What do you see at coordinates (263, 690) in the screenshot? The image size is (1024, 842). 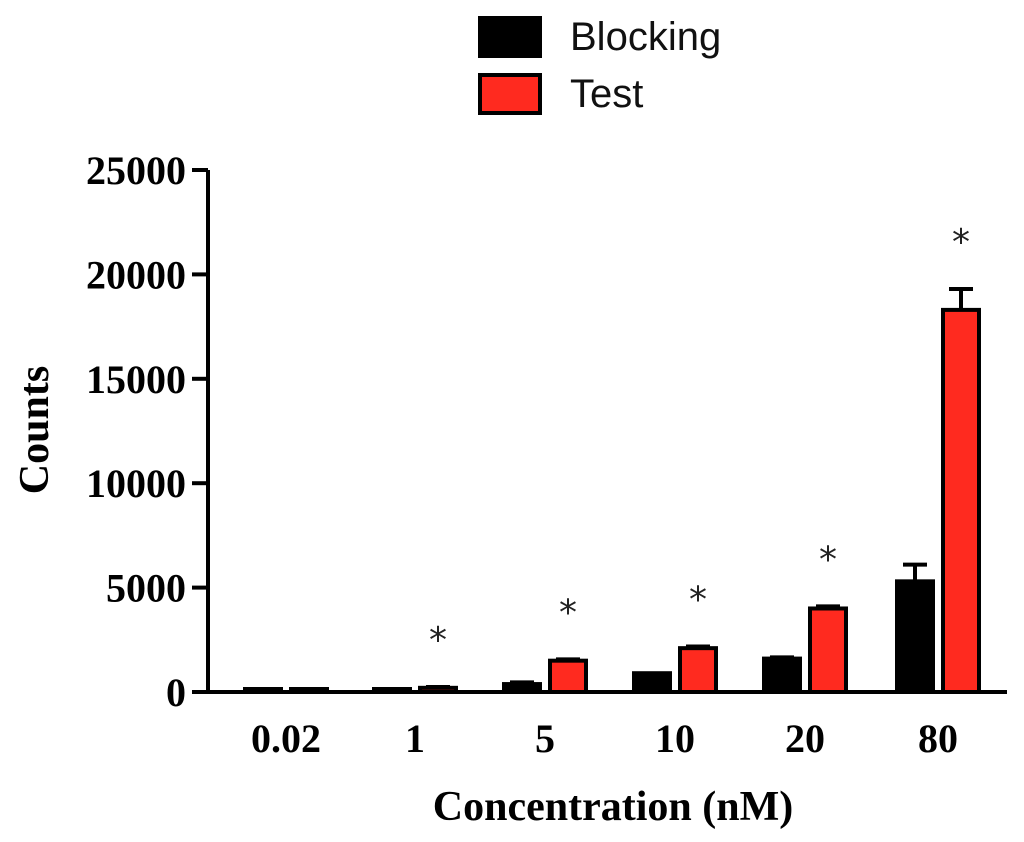 I see `bar-blocking-0.02` at bounding box center [263, 690].